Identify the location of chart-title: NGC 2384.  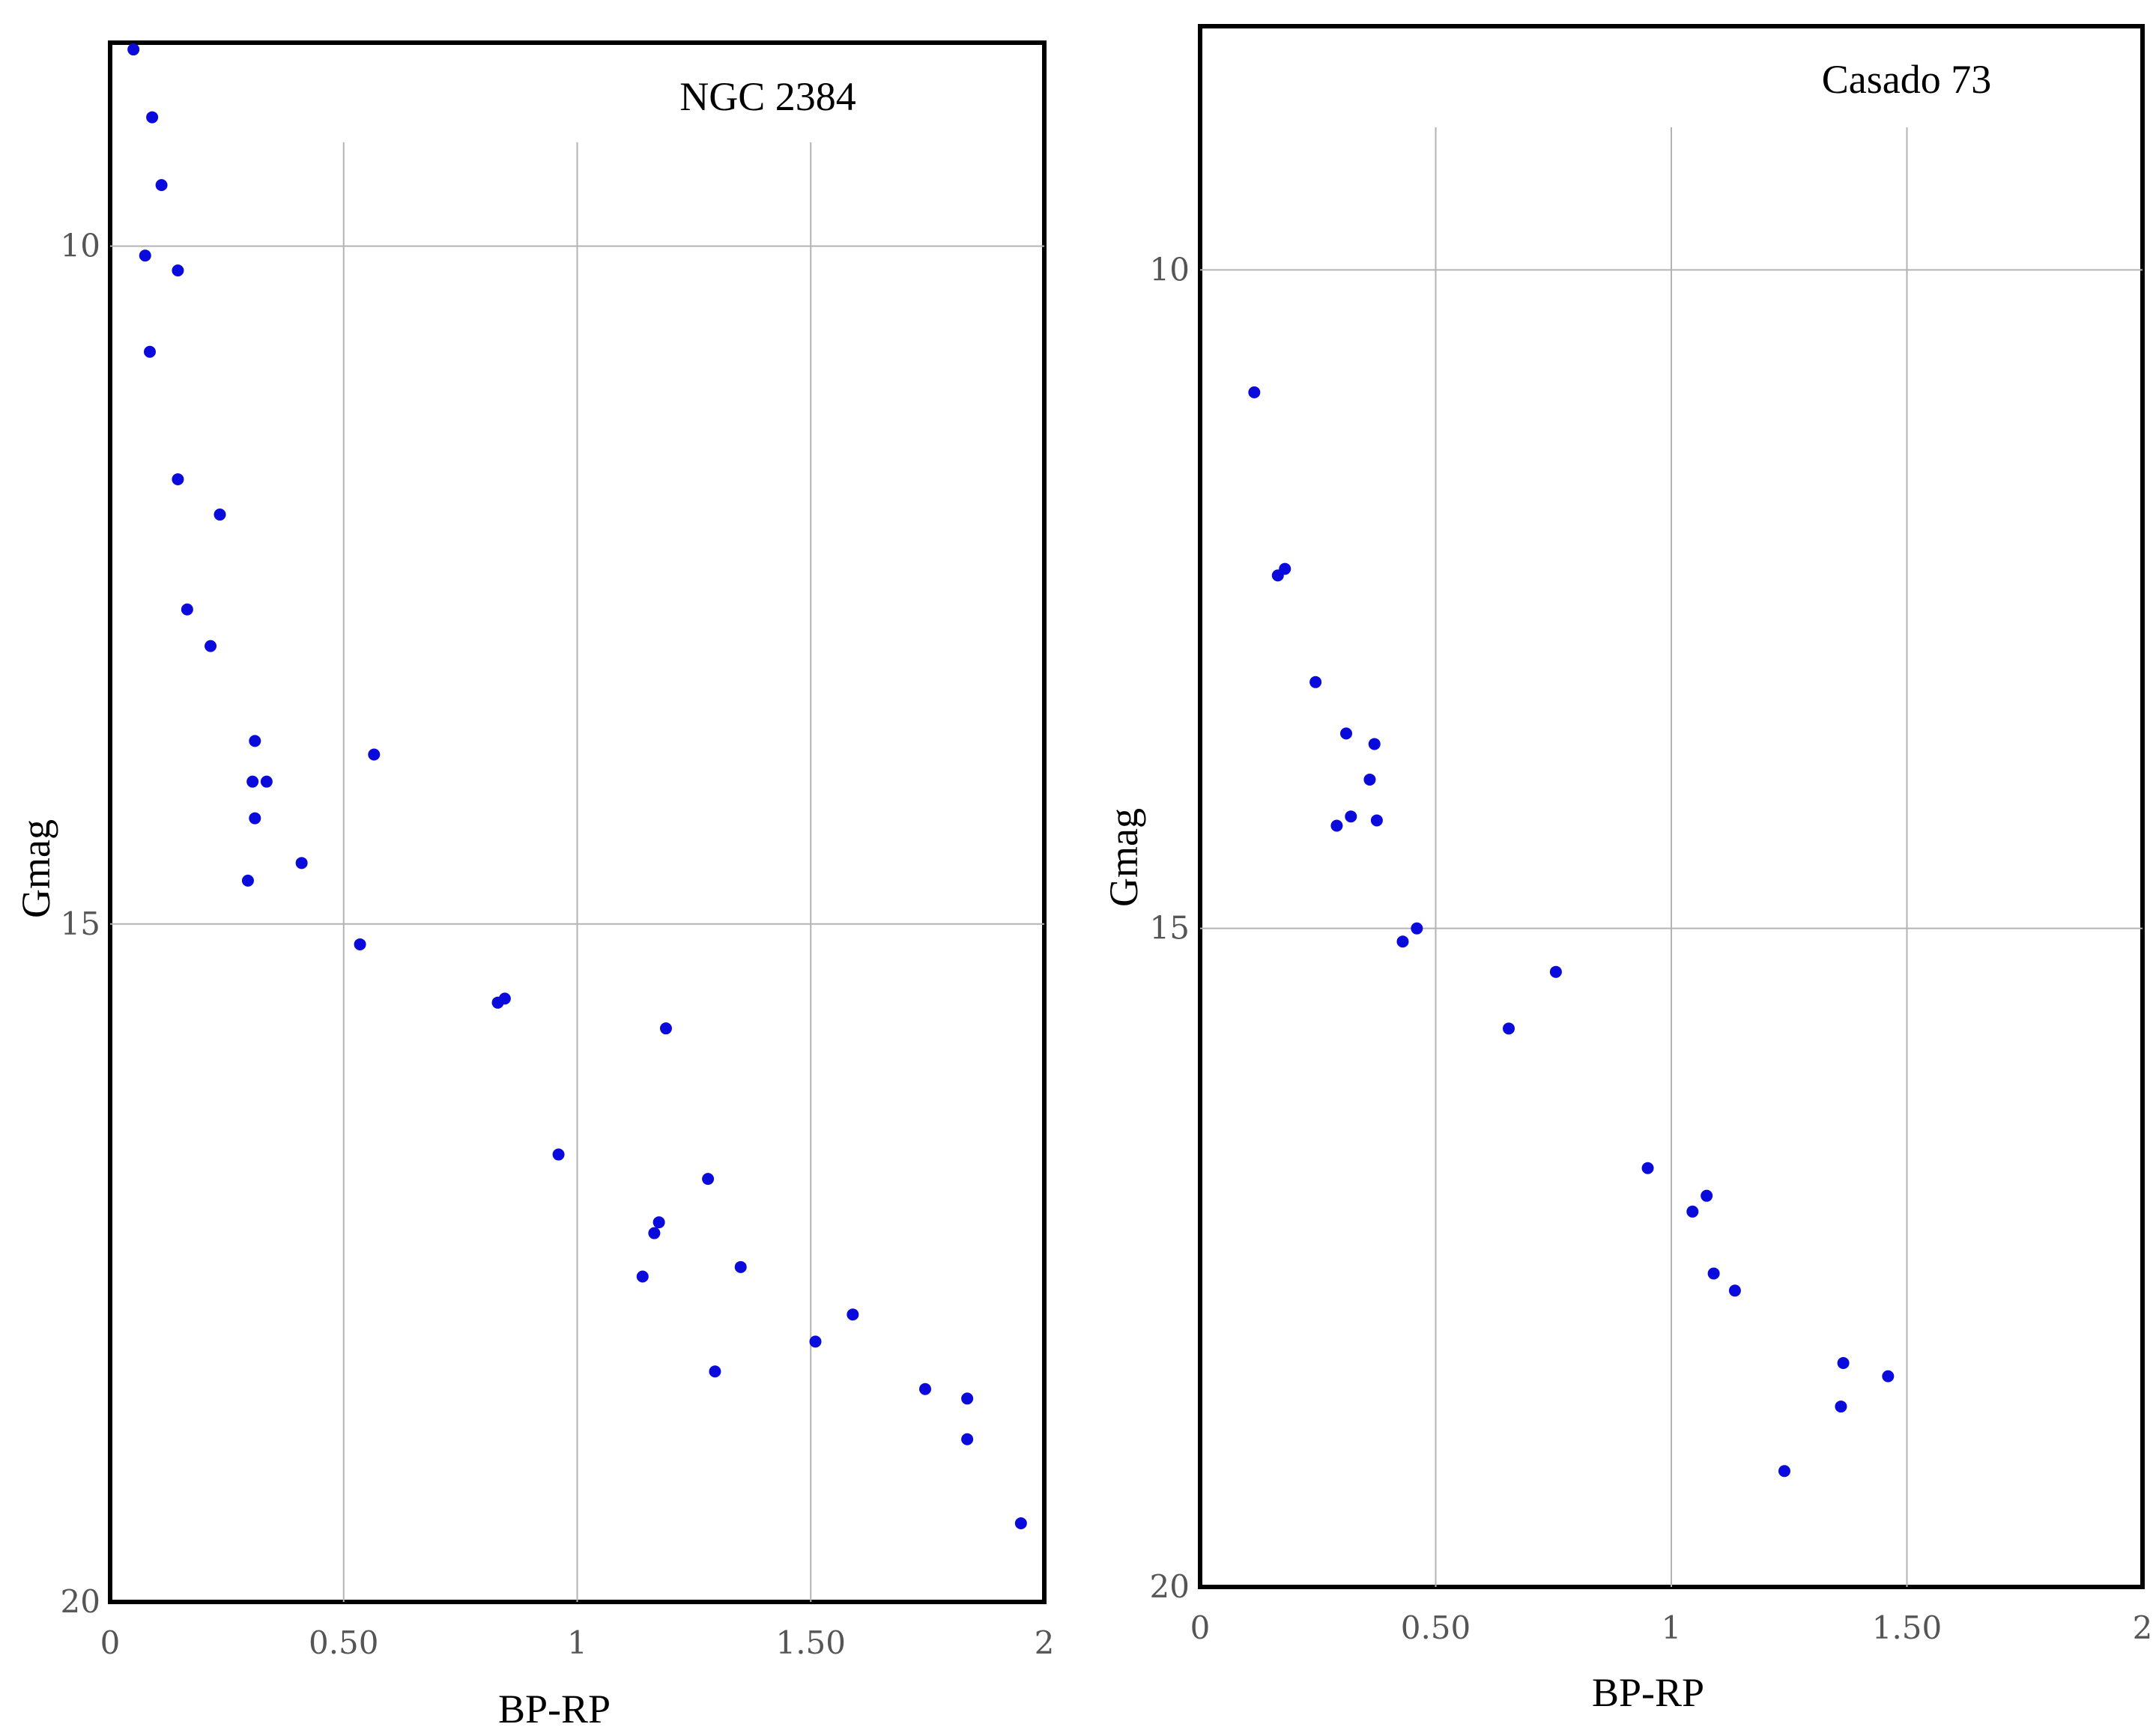
(767, 96).